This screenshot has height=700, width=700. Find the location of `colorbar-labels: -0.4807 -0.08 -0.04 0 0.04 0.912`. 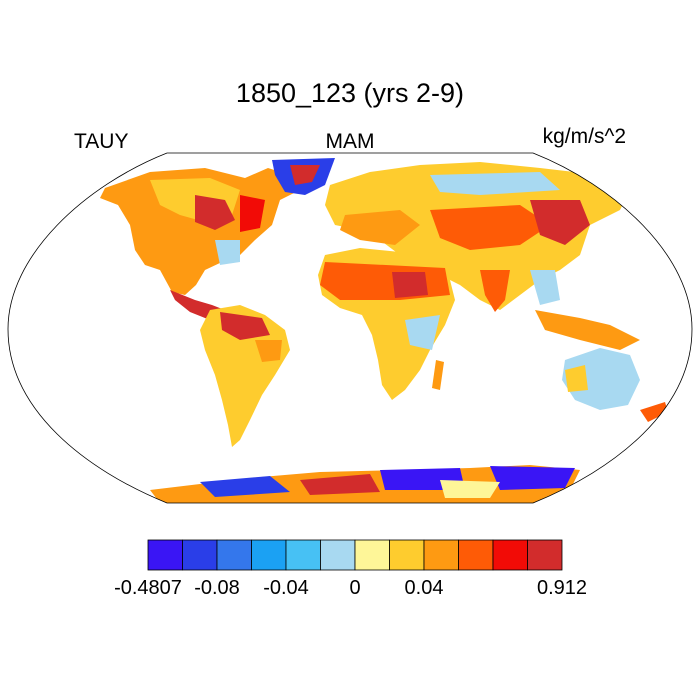

colorbar-labels: -0.4807 -0.08 -0.04 0 0.04 0.912 is located at coordinates (350, 588).